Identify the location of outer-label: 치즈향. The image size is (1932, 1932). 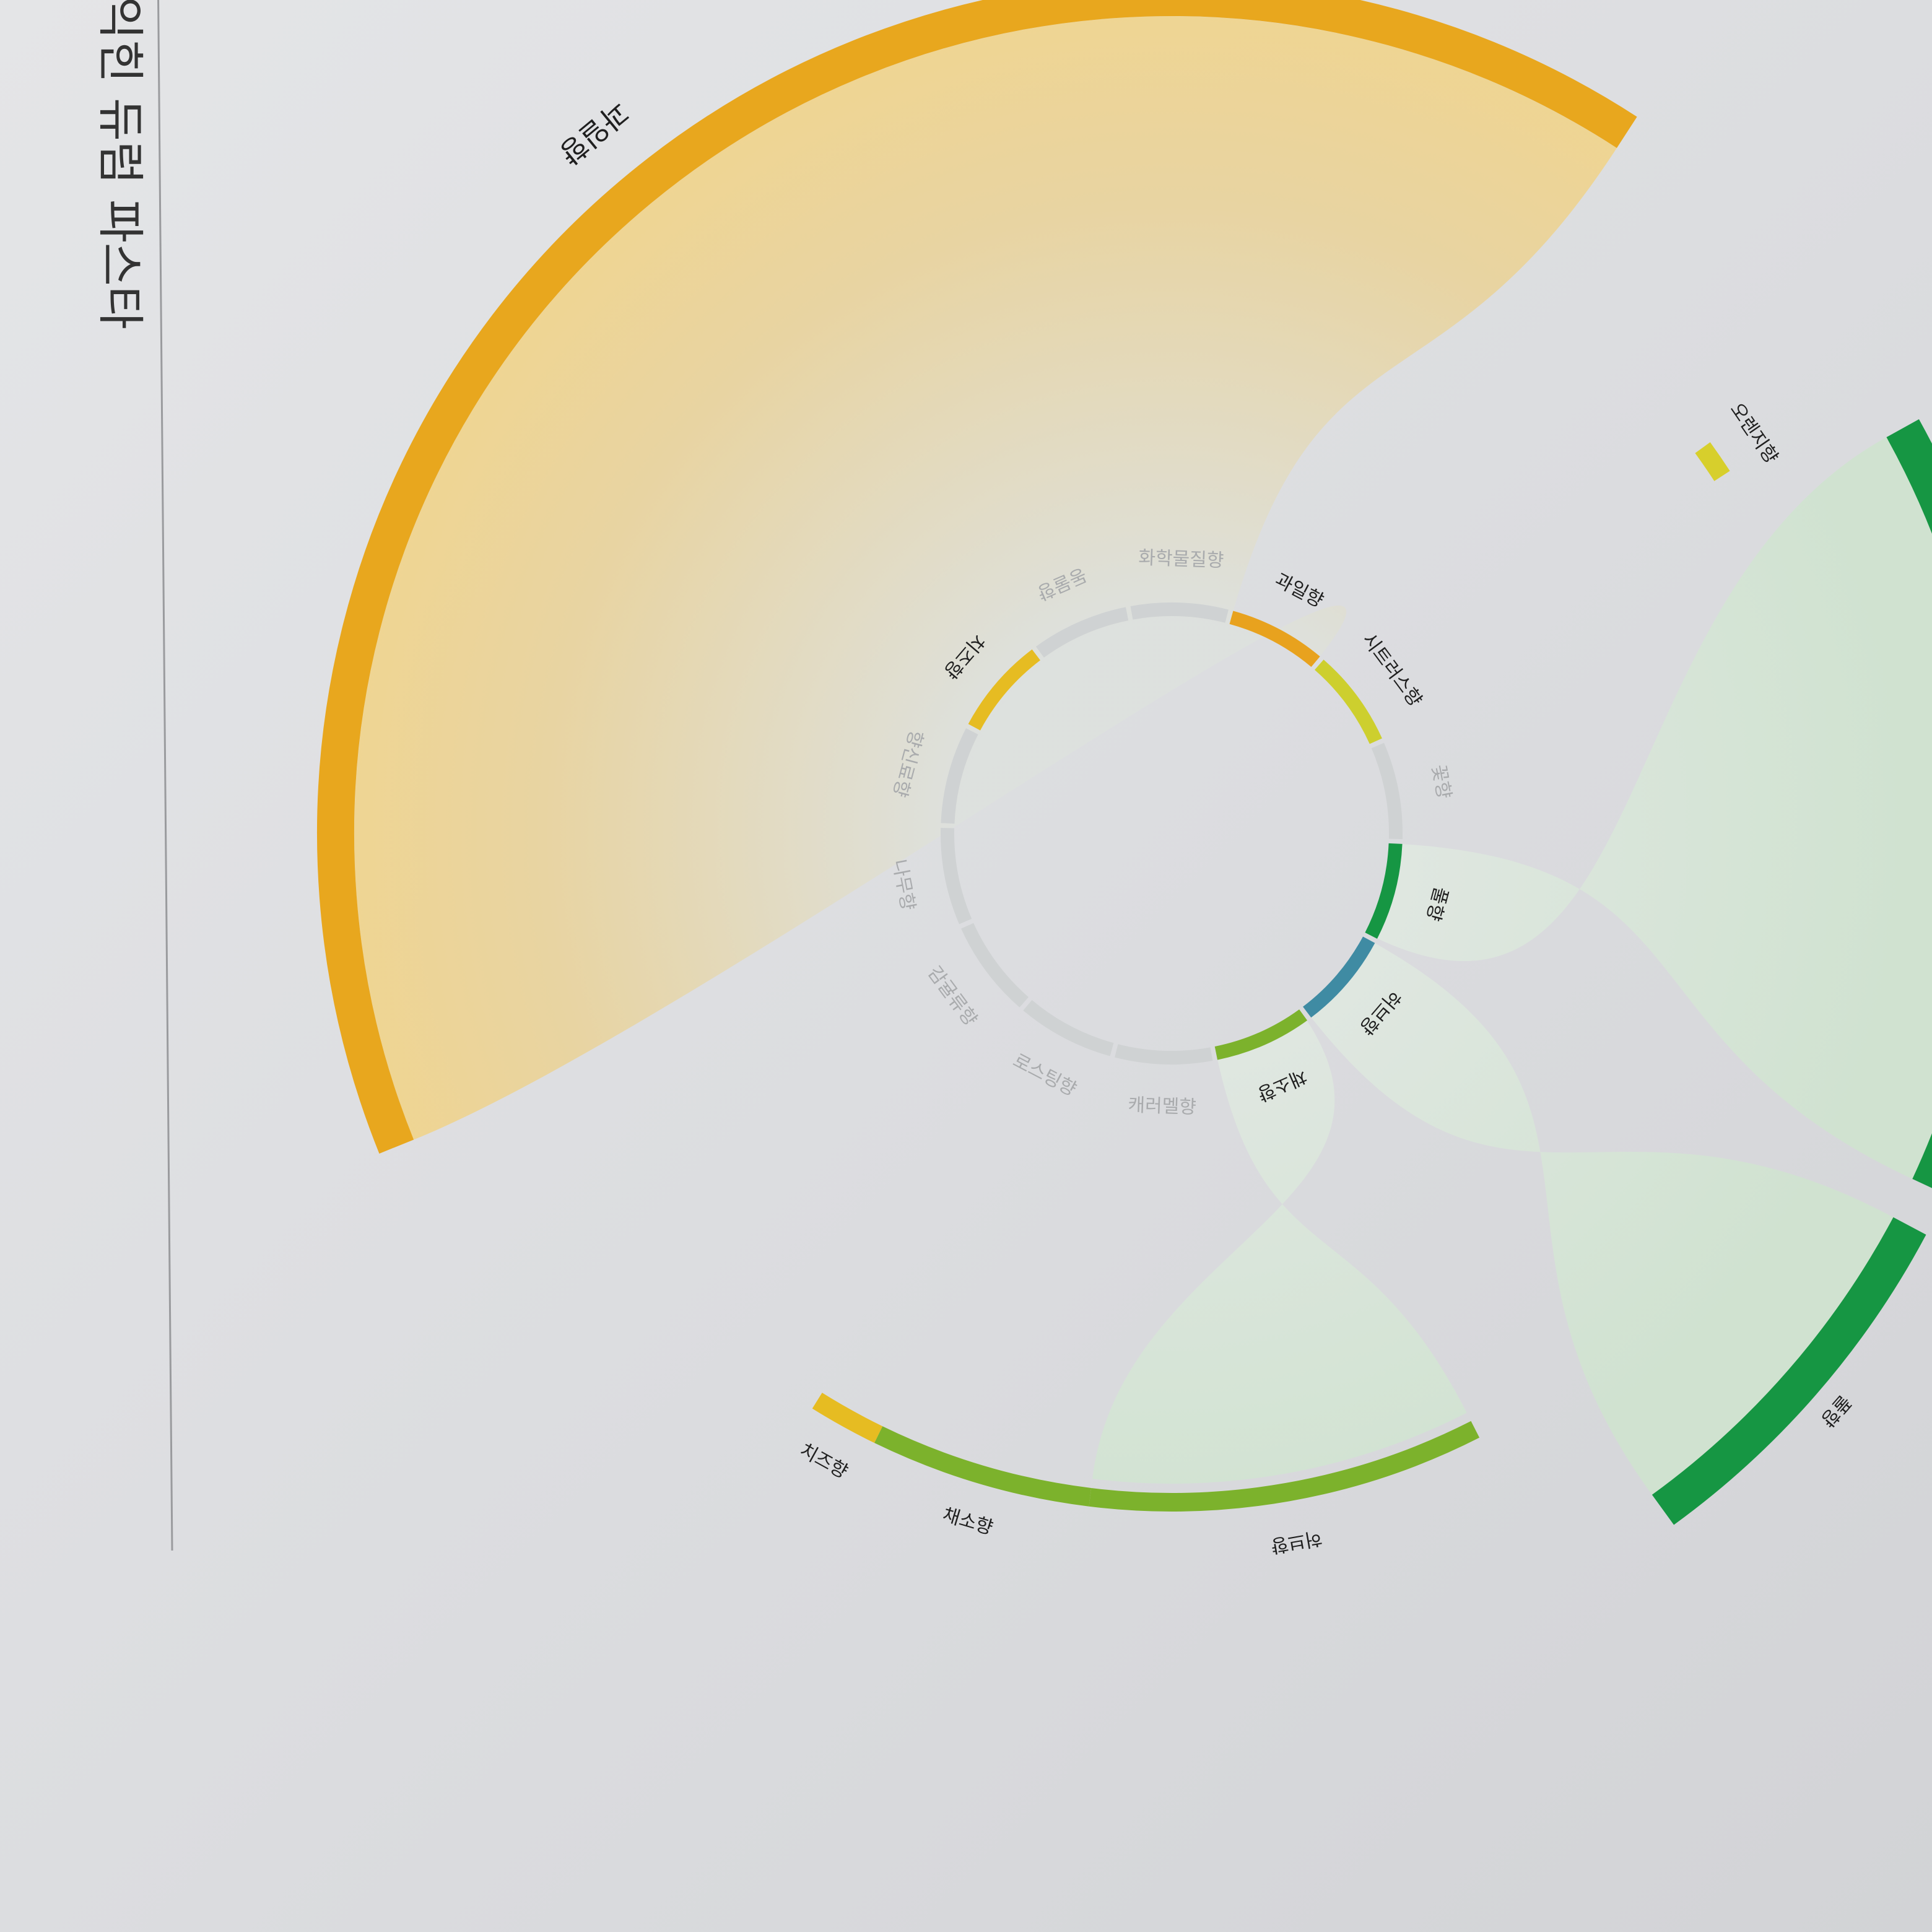
(823, 1461).